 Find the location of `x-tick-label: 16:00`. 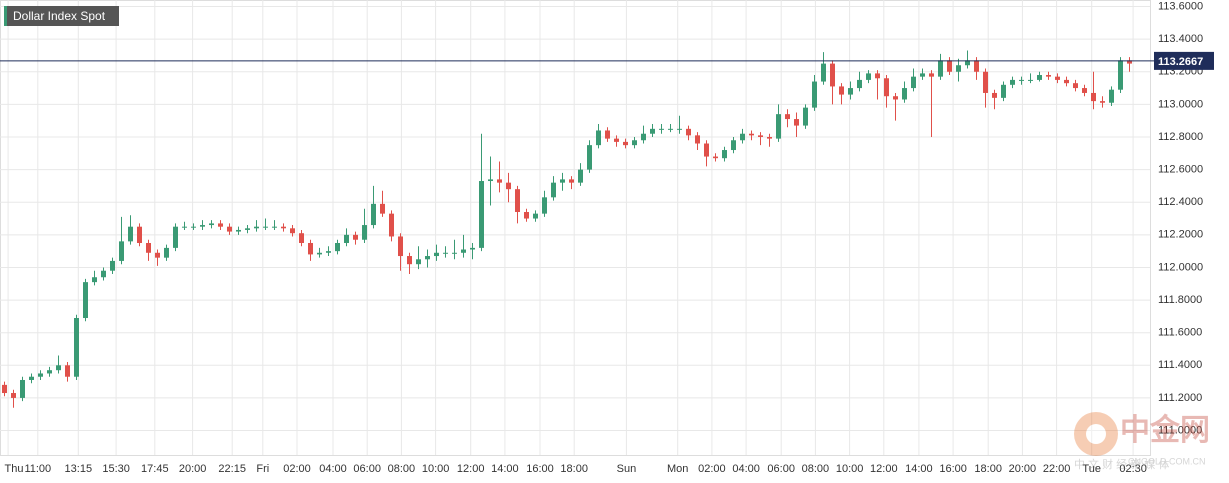

x-tick-label: 16:00 is located at coordinates (540, 469).